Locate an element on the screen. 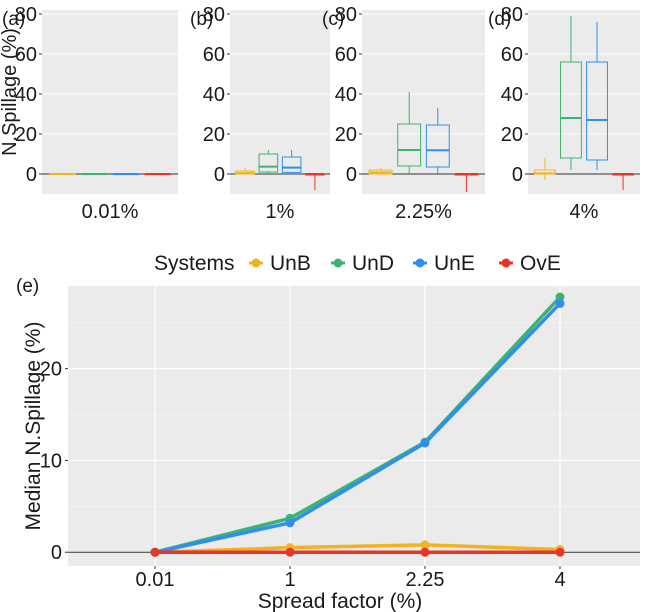 The image size is (646, 612). legend: Systems UnB UnD UnE OvE is located at coordinates (357, 263).